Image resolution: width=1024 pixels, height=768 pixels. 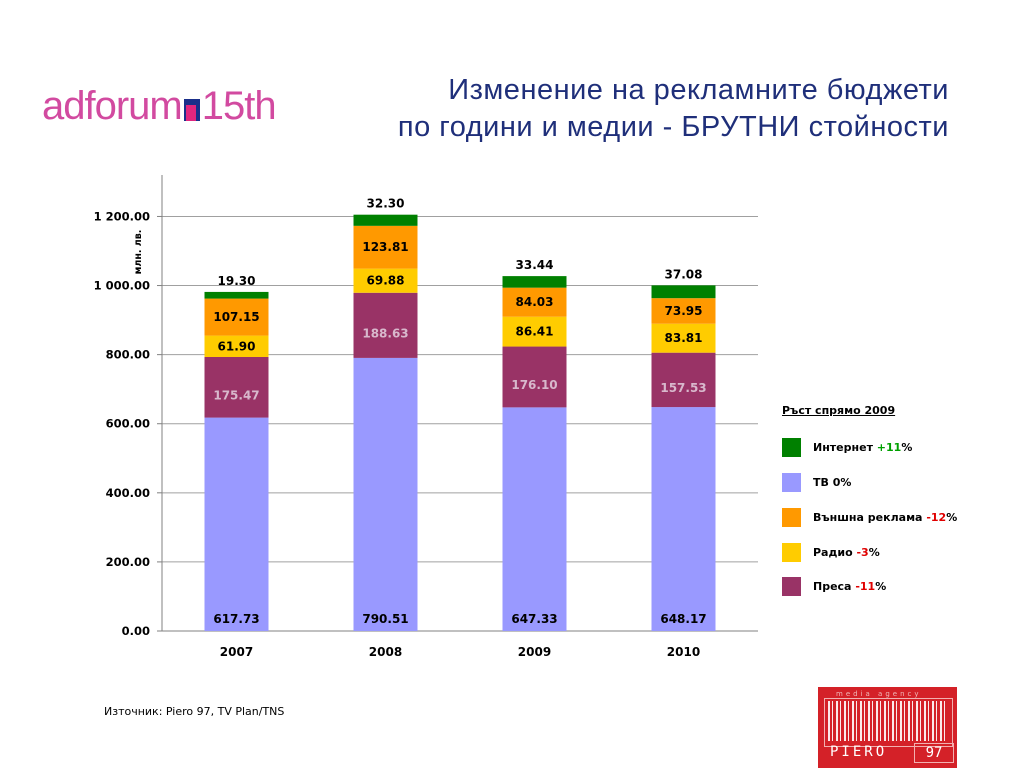 What do you see at coordinates (236, 652) in the screenshot?
I see `x-tick-label: 2007` at bounding box center [236, 652].